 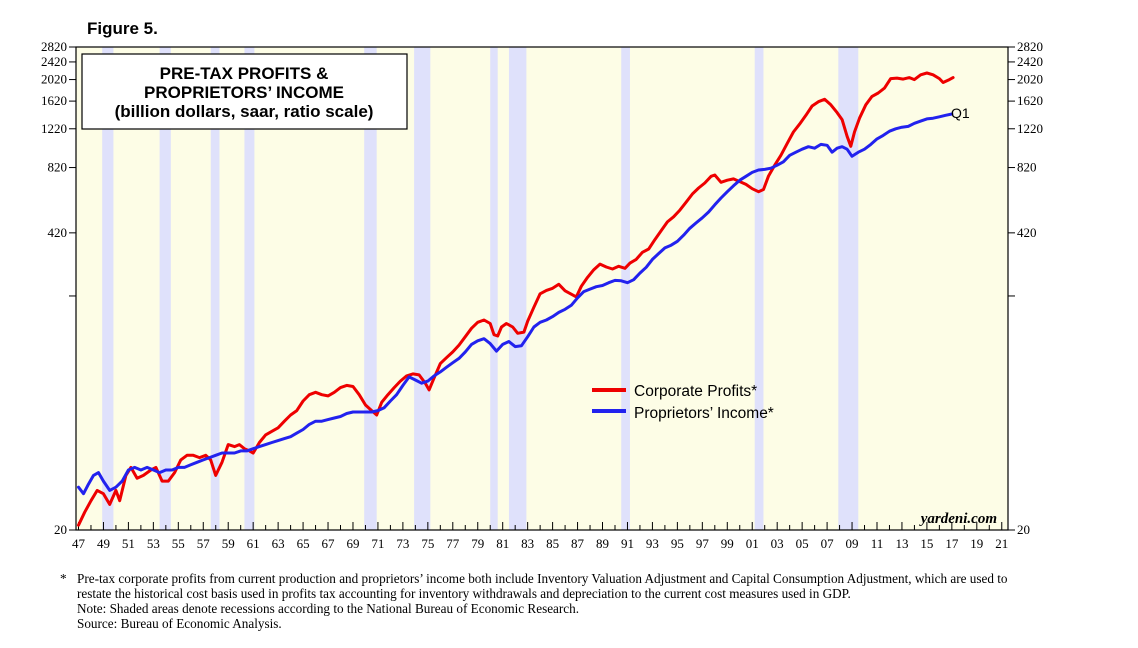 What do you see at coordinates (627, 543) in the screenshot?
I see `x-tick-label: 91` at bounding box center [627, 543].